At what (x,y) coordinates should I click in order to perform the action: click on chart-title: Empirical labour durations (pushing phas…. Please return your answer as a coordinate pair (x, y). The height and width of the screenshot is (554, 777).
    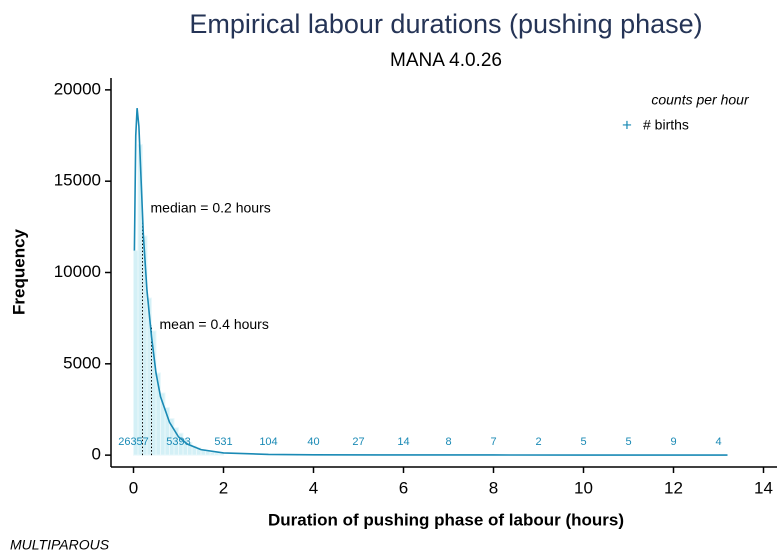
    Looking at the image, I should click on (445, 24).